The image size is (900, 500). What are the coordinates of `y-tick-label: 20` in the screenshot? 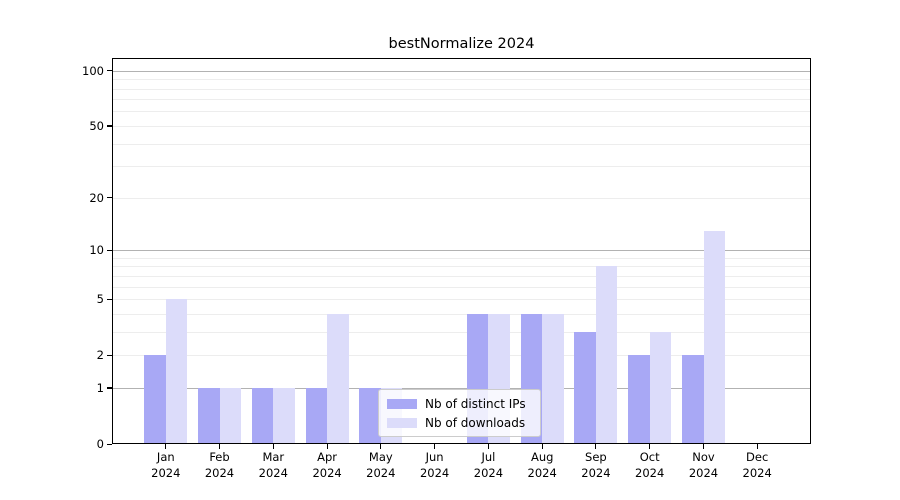 It's located at (96, 197).